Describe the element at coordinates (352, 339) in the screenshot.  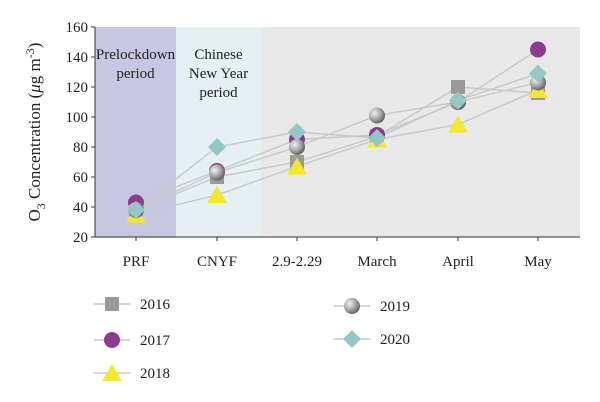
I see `legend-marker-2020` at that location.